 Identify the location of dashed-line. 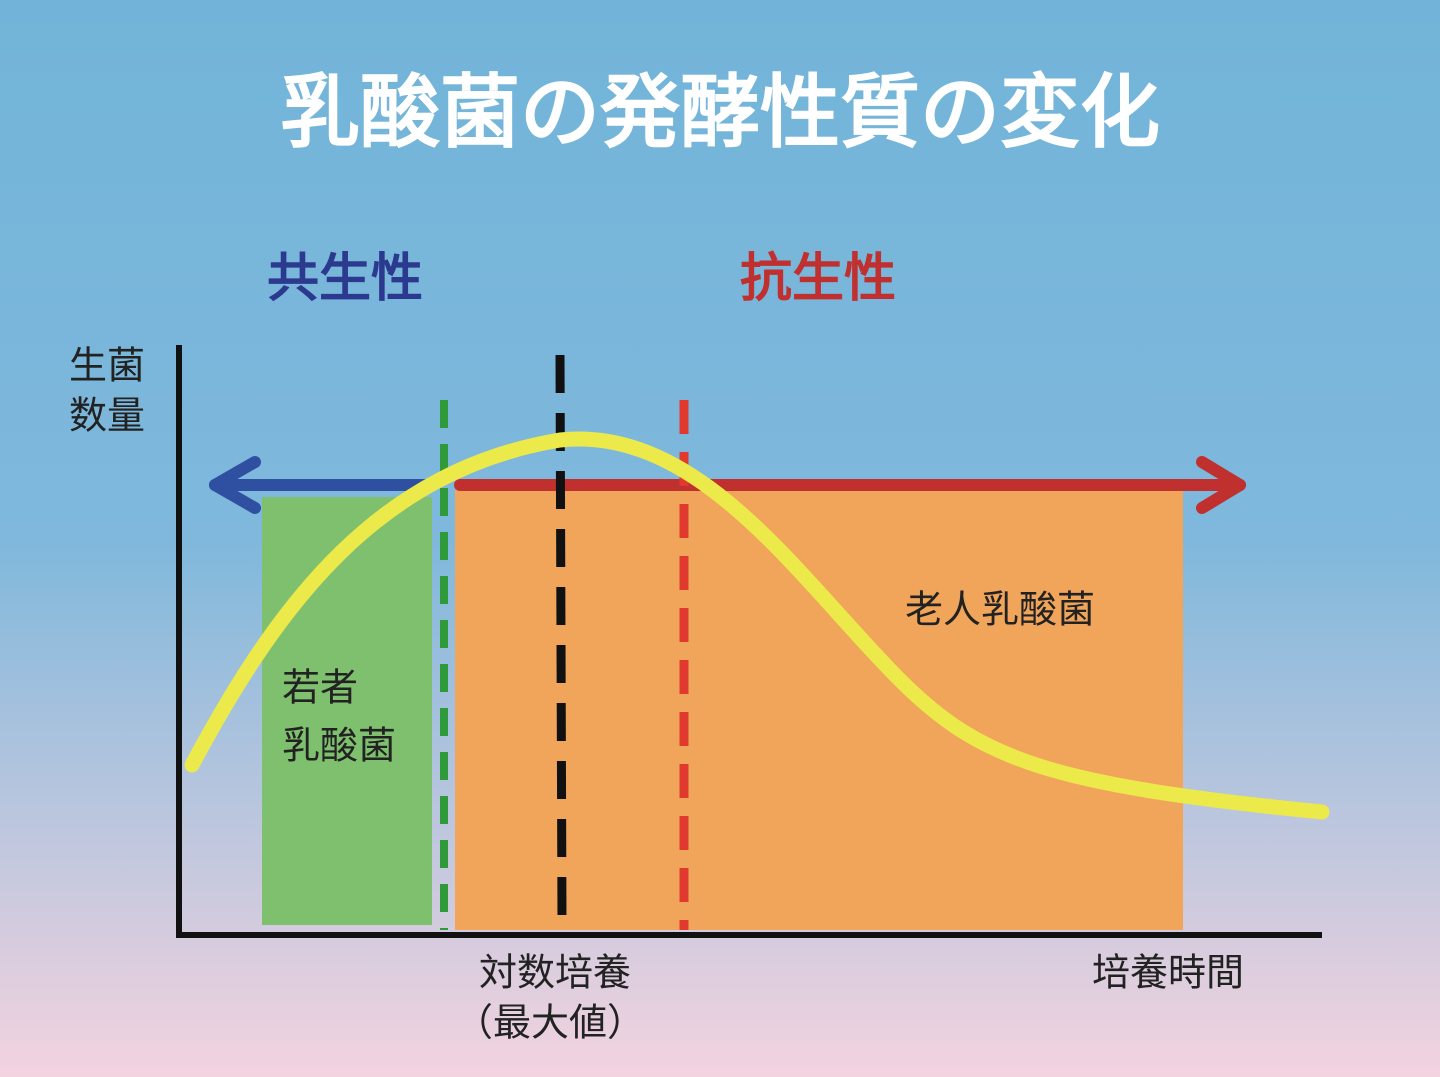
(561, 640).